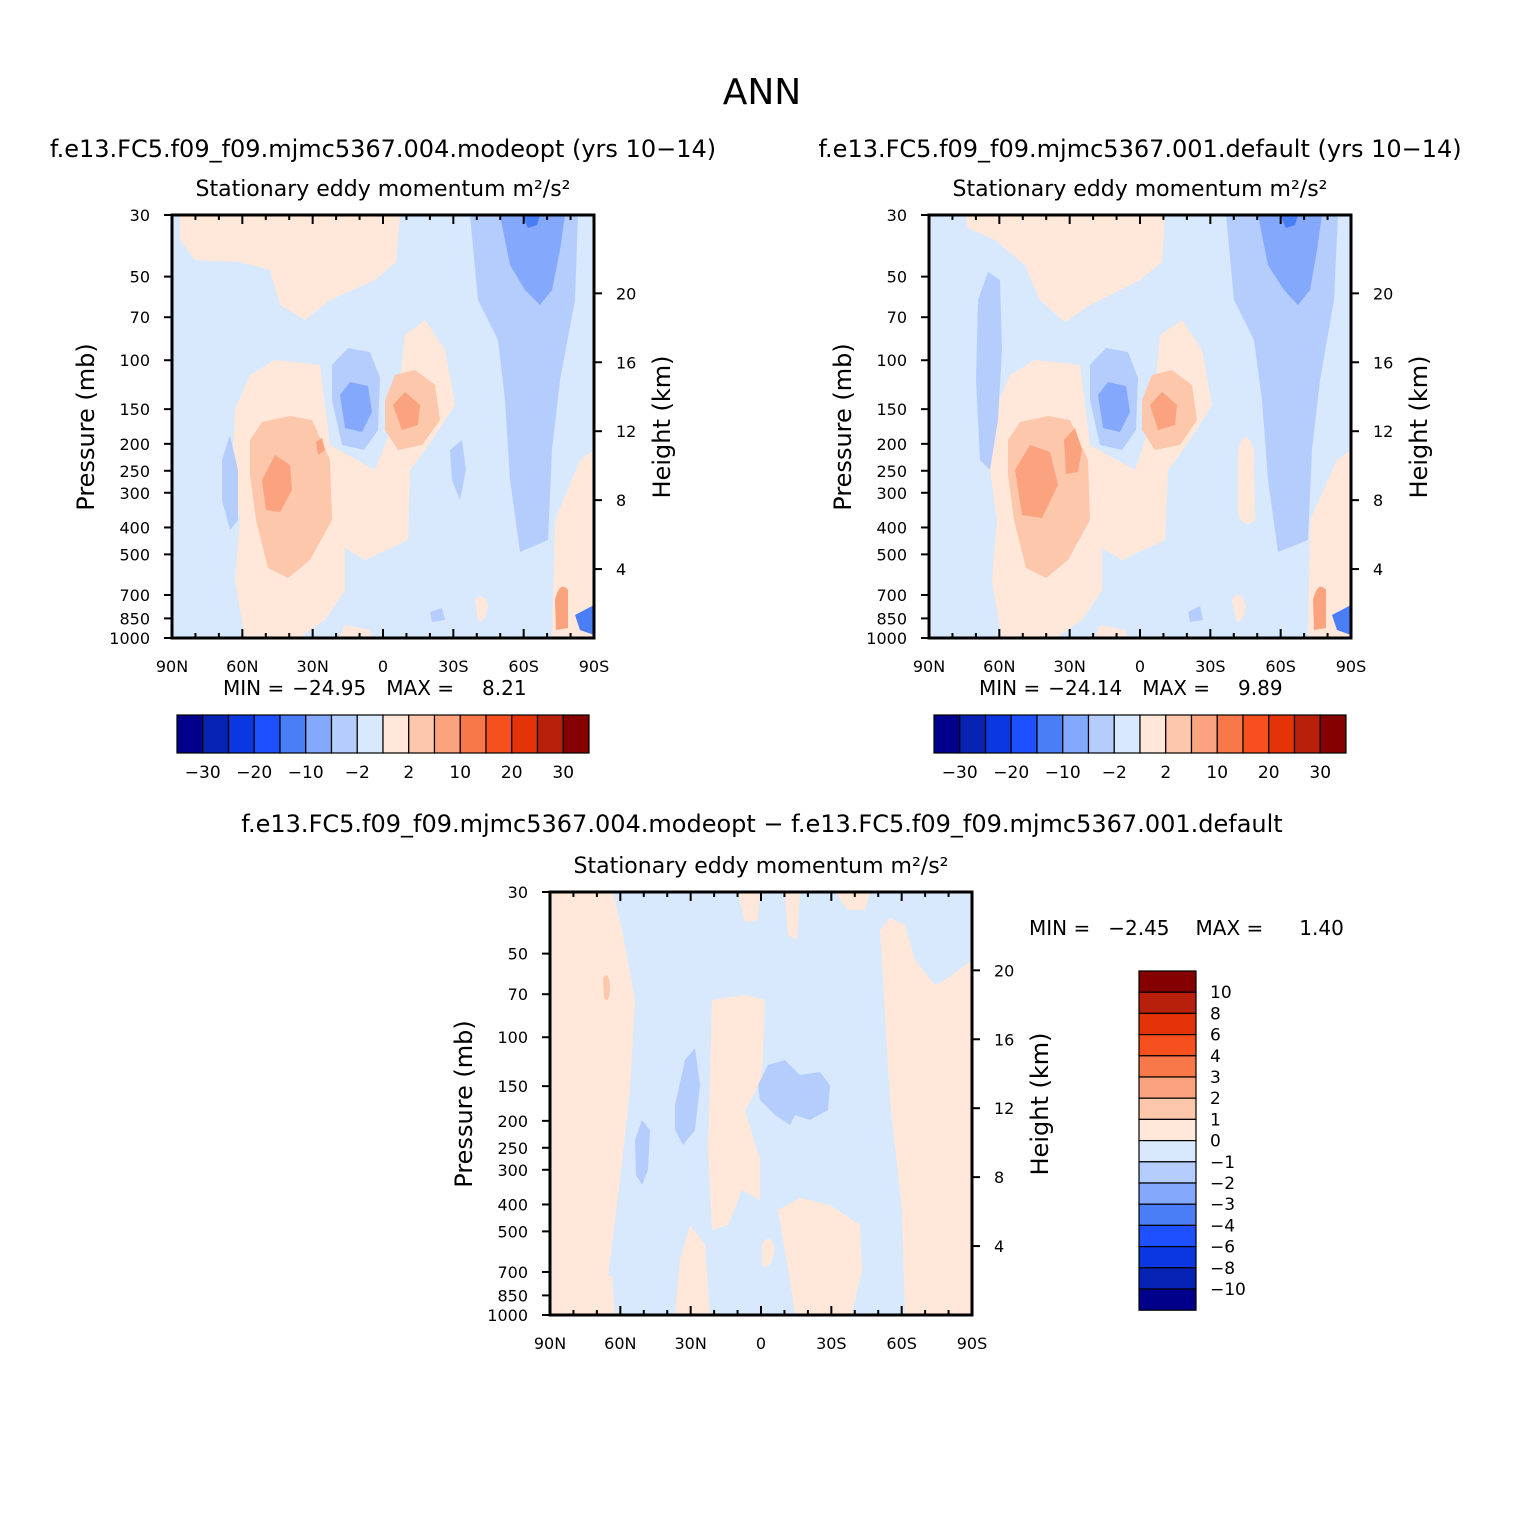  What do you see at coordinates (999, 666) in the screenshot?
I see `panel-2-xtick-label: 60N` at bounding box center [999, 666].